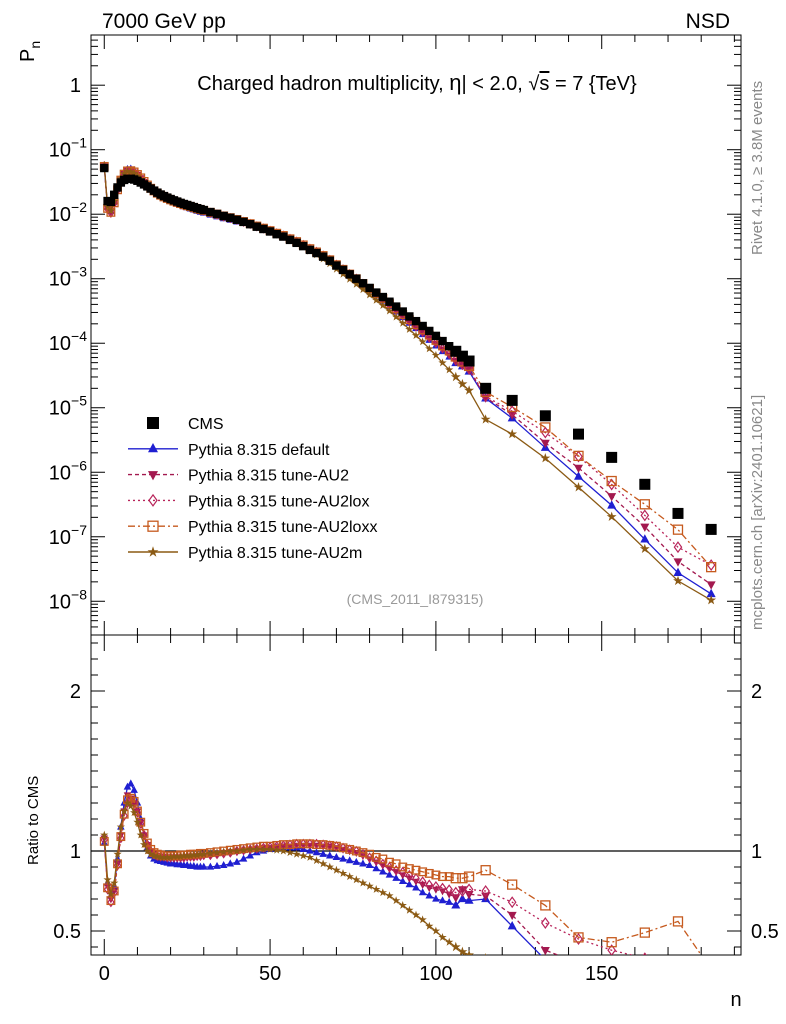 This screenshot has width=786, height=1024. Describe the element at coordinates (757, 168) in the screenshot. I see `rivet-version-label: Rivet 4.1.0, ≥ 3.8M events` at that location.